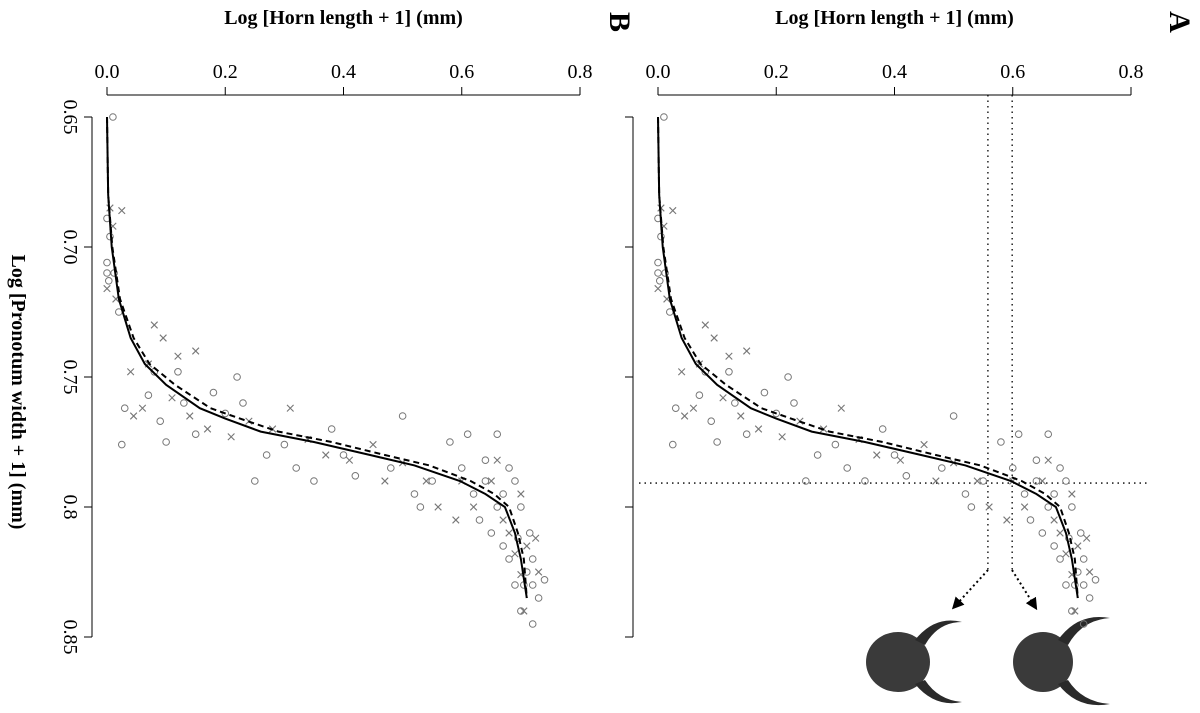 This screenshot has height=713, width=1200. Describe the element at coordinates (70, 117) in the screenshot. I see `y-tick-label: 0.65` at that location.